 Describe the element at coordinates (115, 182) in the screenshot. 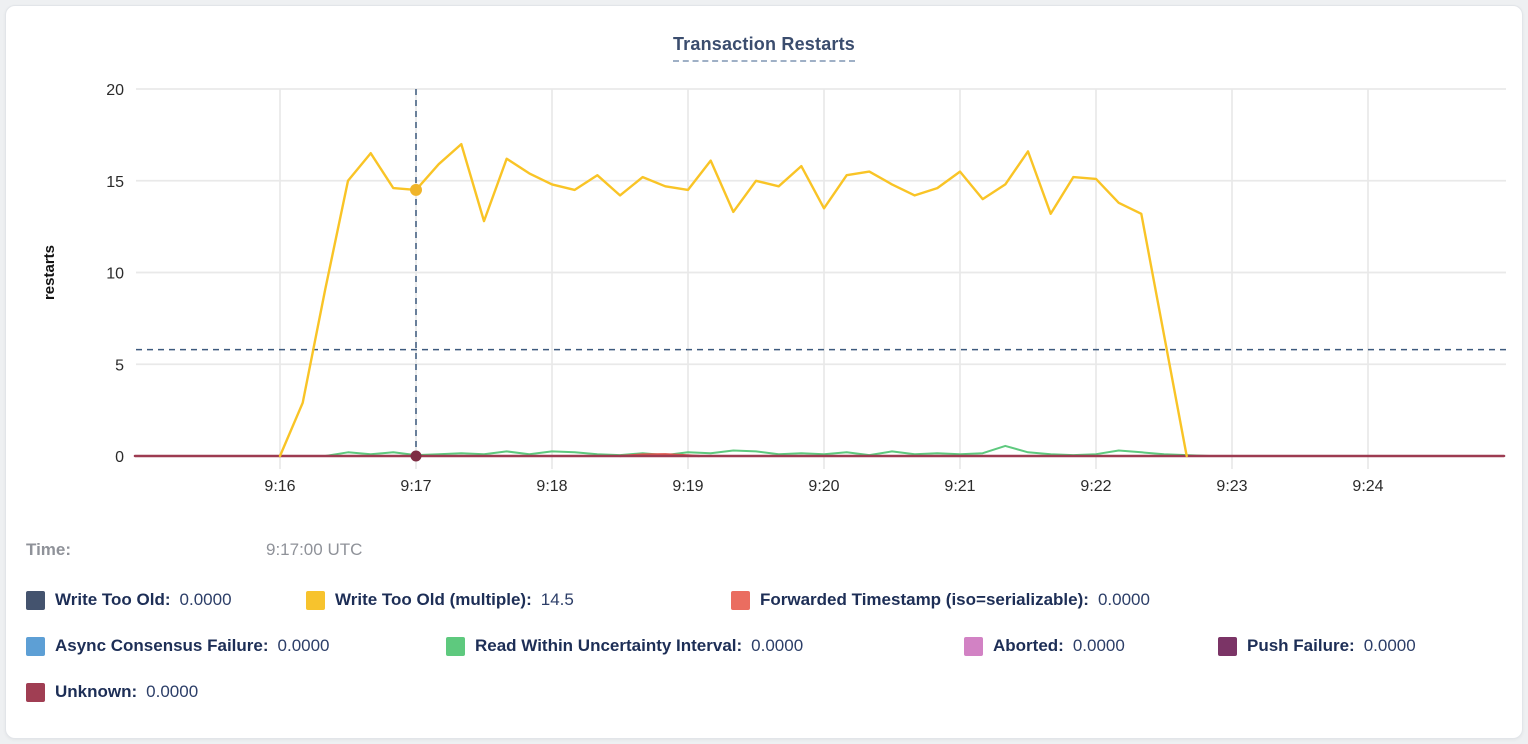

I see `svg-text: 15` at that location.